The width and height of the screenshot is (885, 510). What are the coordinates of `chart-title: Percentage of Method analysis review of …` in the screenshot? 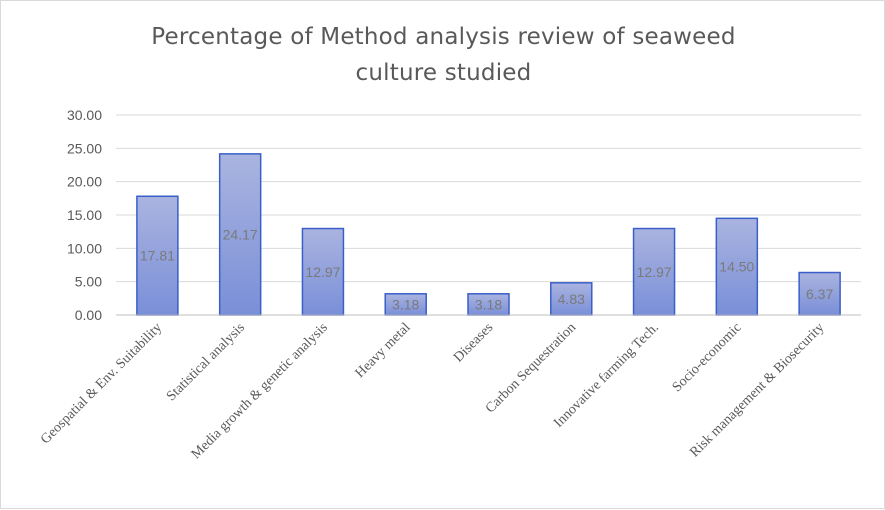 It's located at (443, 55).